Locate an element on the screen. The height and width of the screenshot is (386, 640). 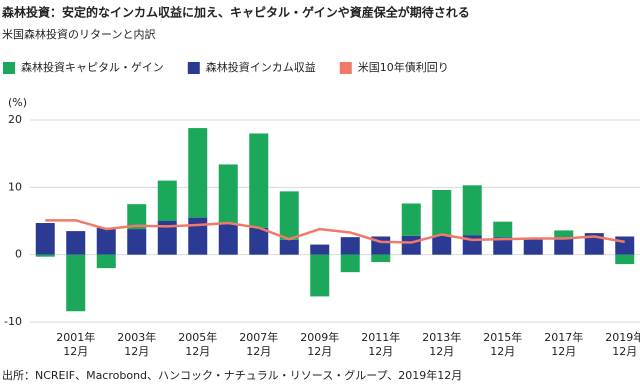
chart-title: 森林投資：安定的なインカム収益に加え、キャピタル・ゲインや資産保全が期待される is located at coordinates (236, 12).